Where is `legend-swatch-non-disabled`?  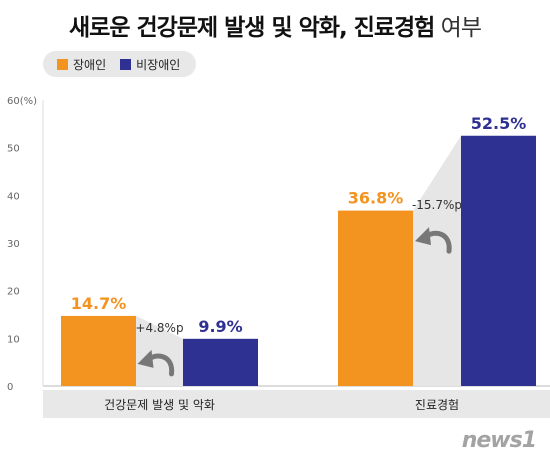 legend-swatch-non-disabled is located at coordinates (126, 64).